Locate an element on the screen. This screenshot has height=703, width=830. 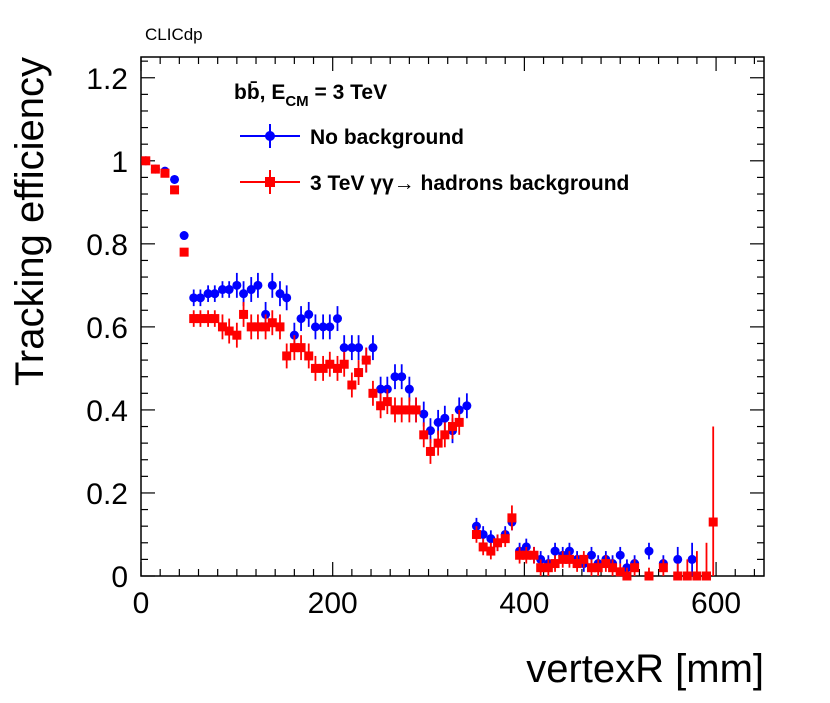
y-tick-labels: 0 0.2 0.4 0.6 0.8 1 1.2 is located at coordinates (107, 328).